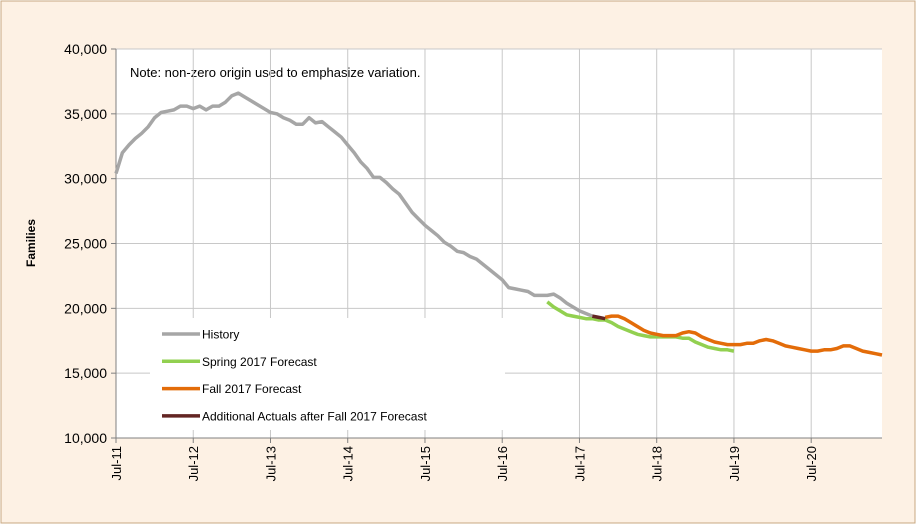 The width and height of the screenshot is (917, 525). I want to click on y-axis-label: Families, so click(31, 243).